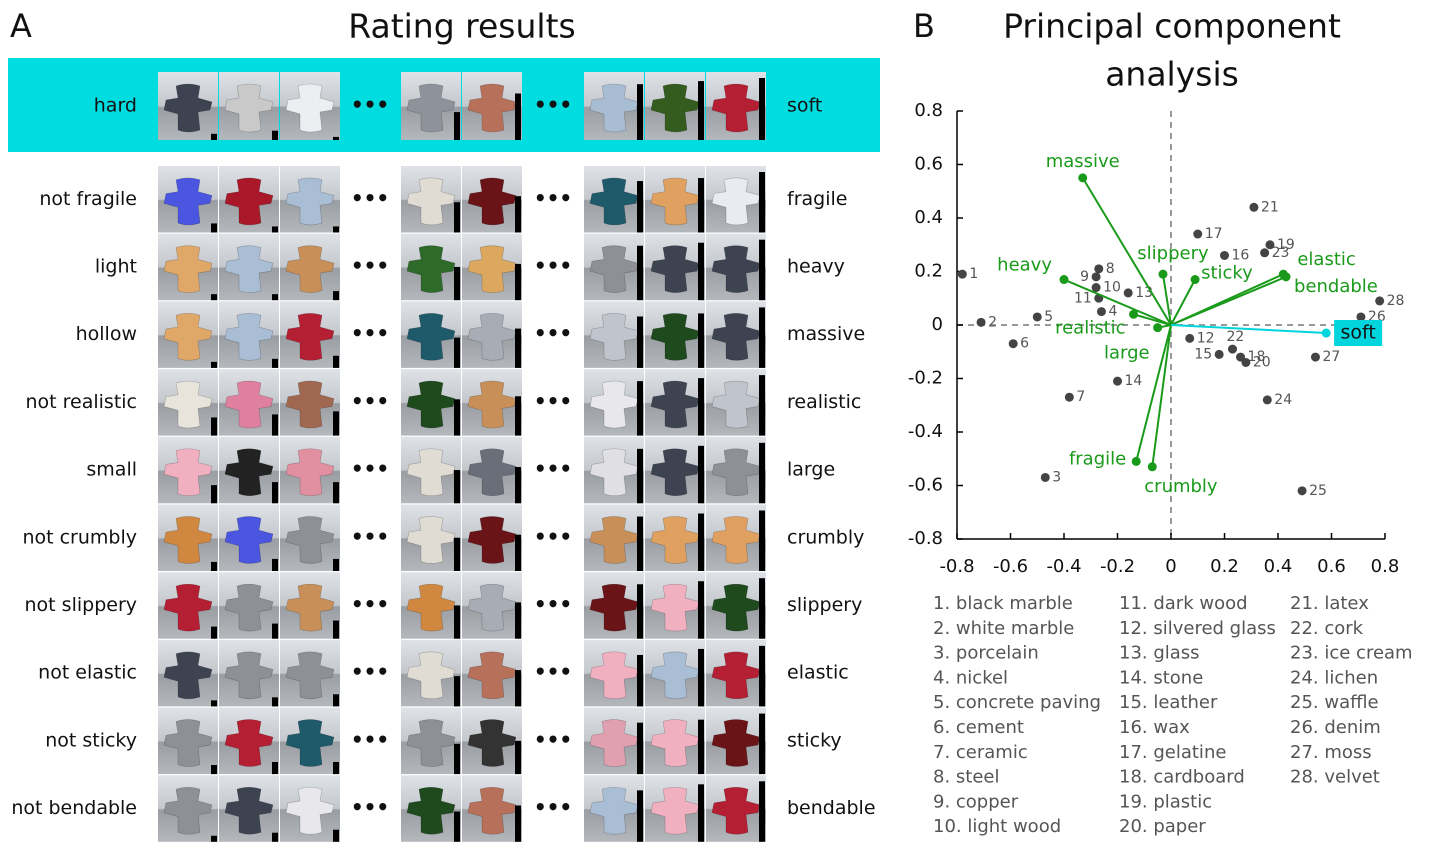 The image size is (1432, 842). I want to click on row-label-right: elastic, so click(818, 673).